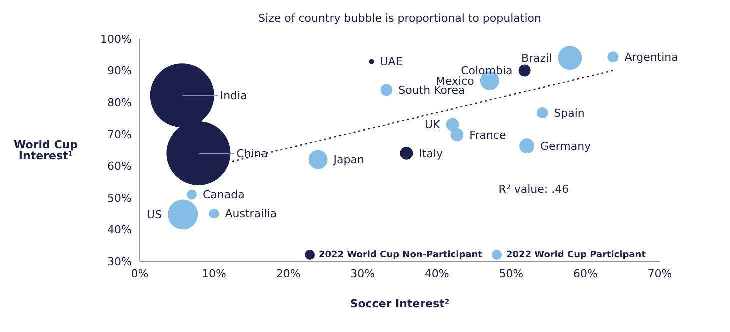  Describe the element at coordinates (116, 39) in the screenshot. I see `y-tick-label: 100%` at that location.